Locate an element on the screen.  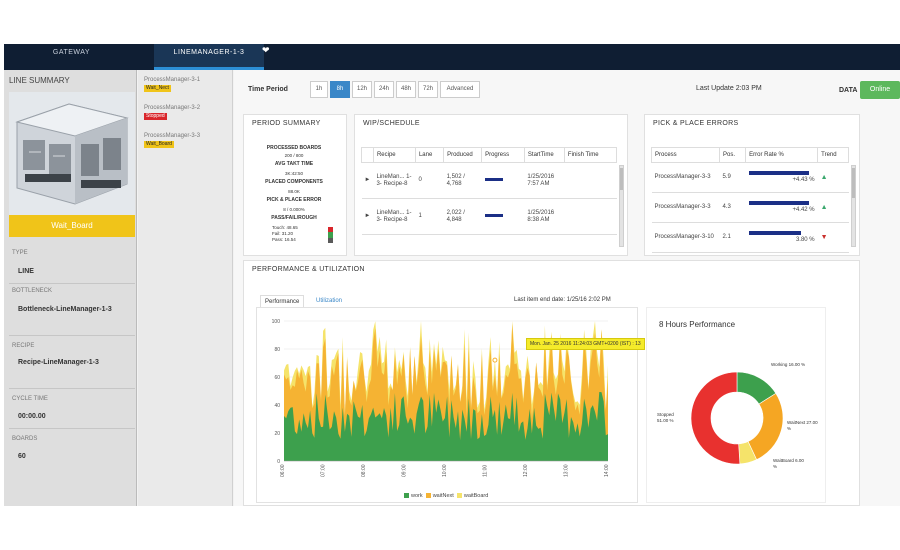
summary-value: 88.0K is located at coordinates (294, 191).